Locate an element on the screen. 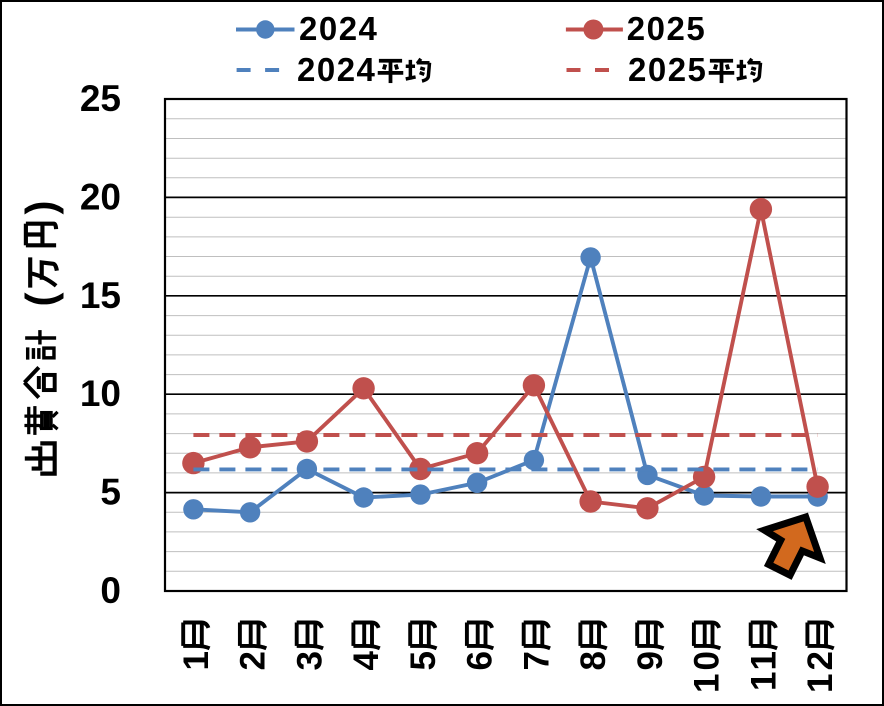 The width and height of the screenshot is (884, 706). svg-text: 25 is located at coordinates (100, 98).